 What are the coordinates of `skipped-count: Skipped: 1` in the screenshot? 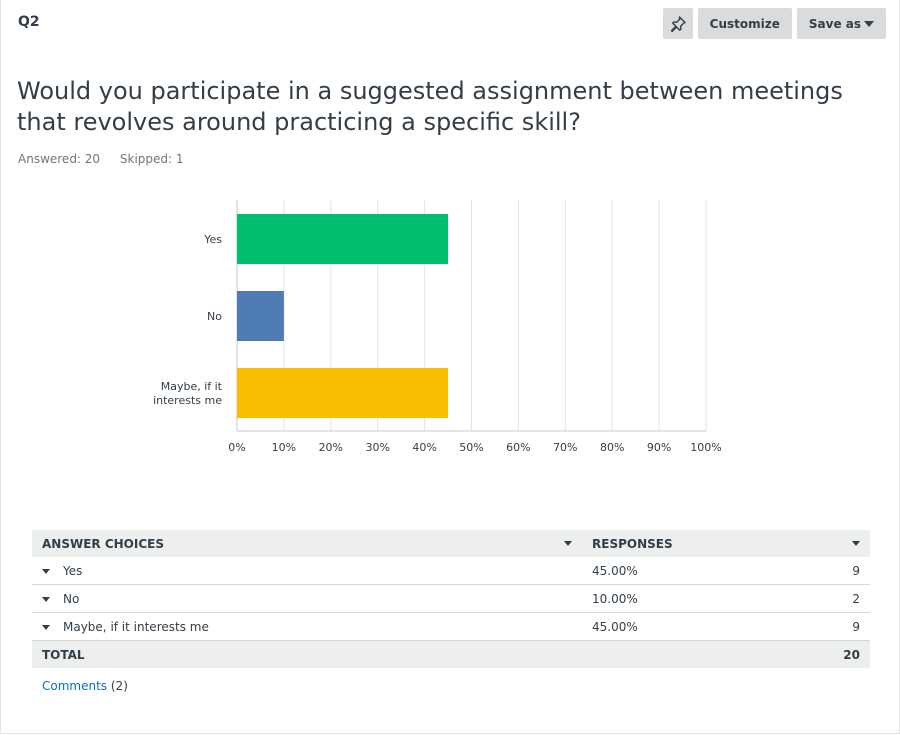 It's located at (151, 159).